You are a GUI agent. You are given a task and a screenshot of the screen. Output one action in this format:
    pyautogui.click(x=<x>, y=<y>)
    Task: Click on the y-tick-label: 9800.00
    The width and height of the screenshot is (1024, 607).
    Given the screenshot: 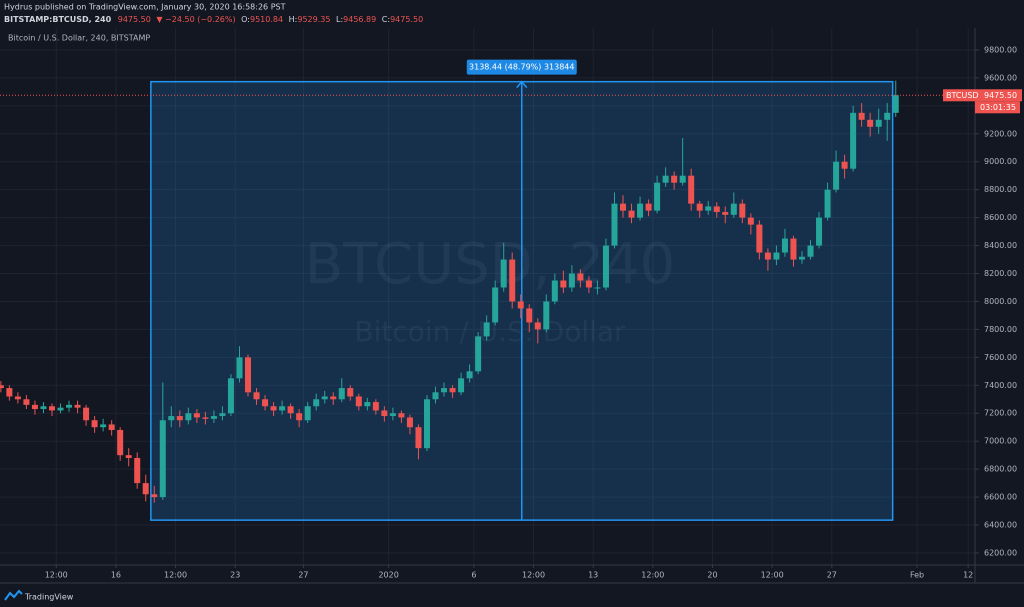 What is the action you would take?
    pyautogui.click(x=1000, y=49)
    